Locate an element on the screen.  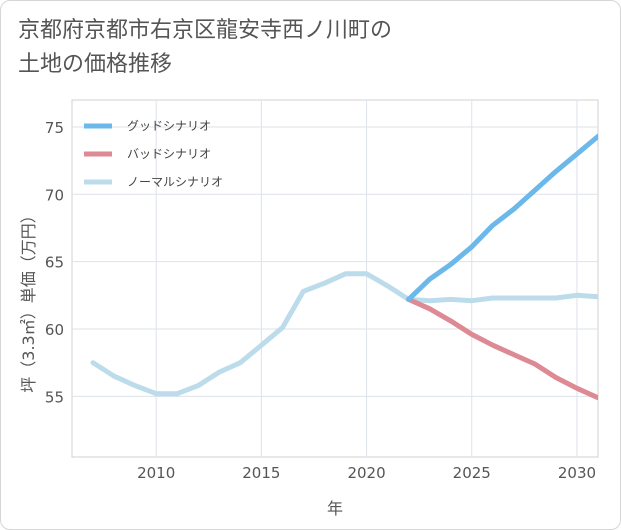
x-axis-title: 年 is located at coordinates (335, 508).